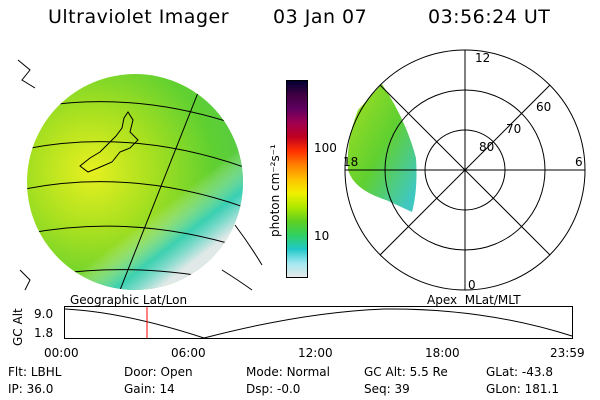 The width and height of the screenshot is (600, 400). I want to click on info-ip: IP: 36.0, so click(31, 389).